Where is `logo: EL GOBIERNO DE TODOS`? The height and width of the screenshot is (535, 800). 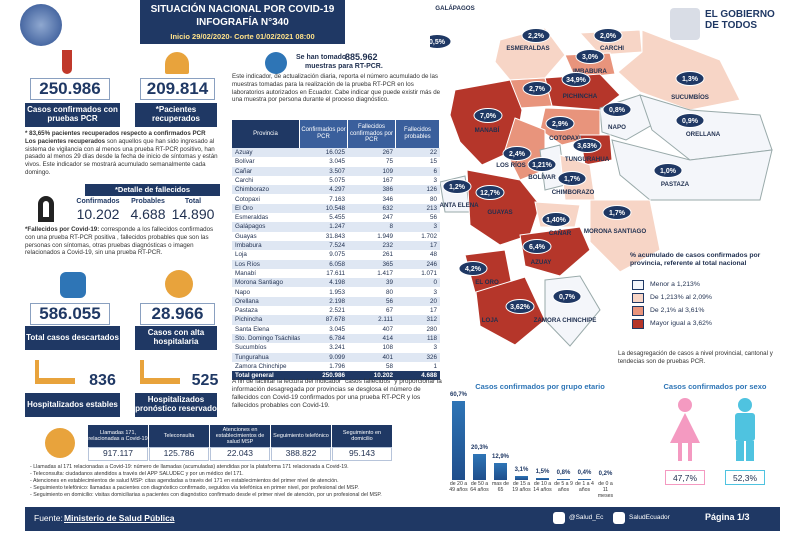
logo: EL GOBIERNO DE TODOS is located at coordinates (740, 20).